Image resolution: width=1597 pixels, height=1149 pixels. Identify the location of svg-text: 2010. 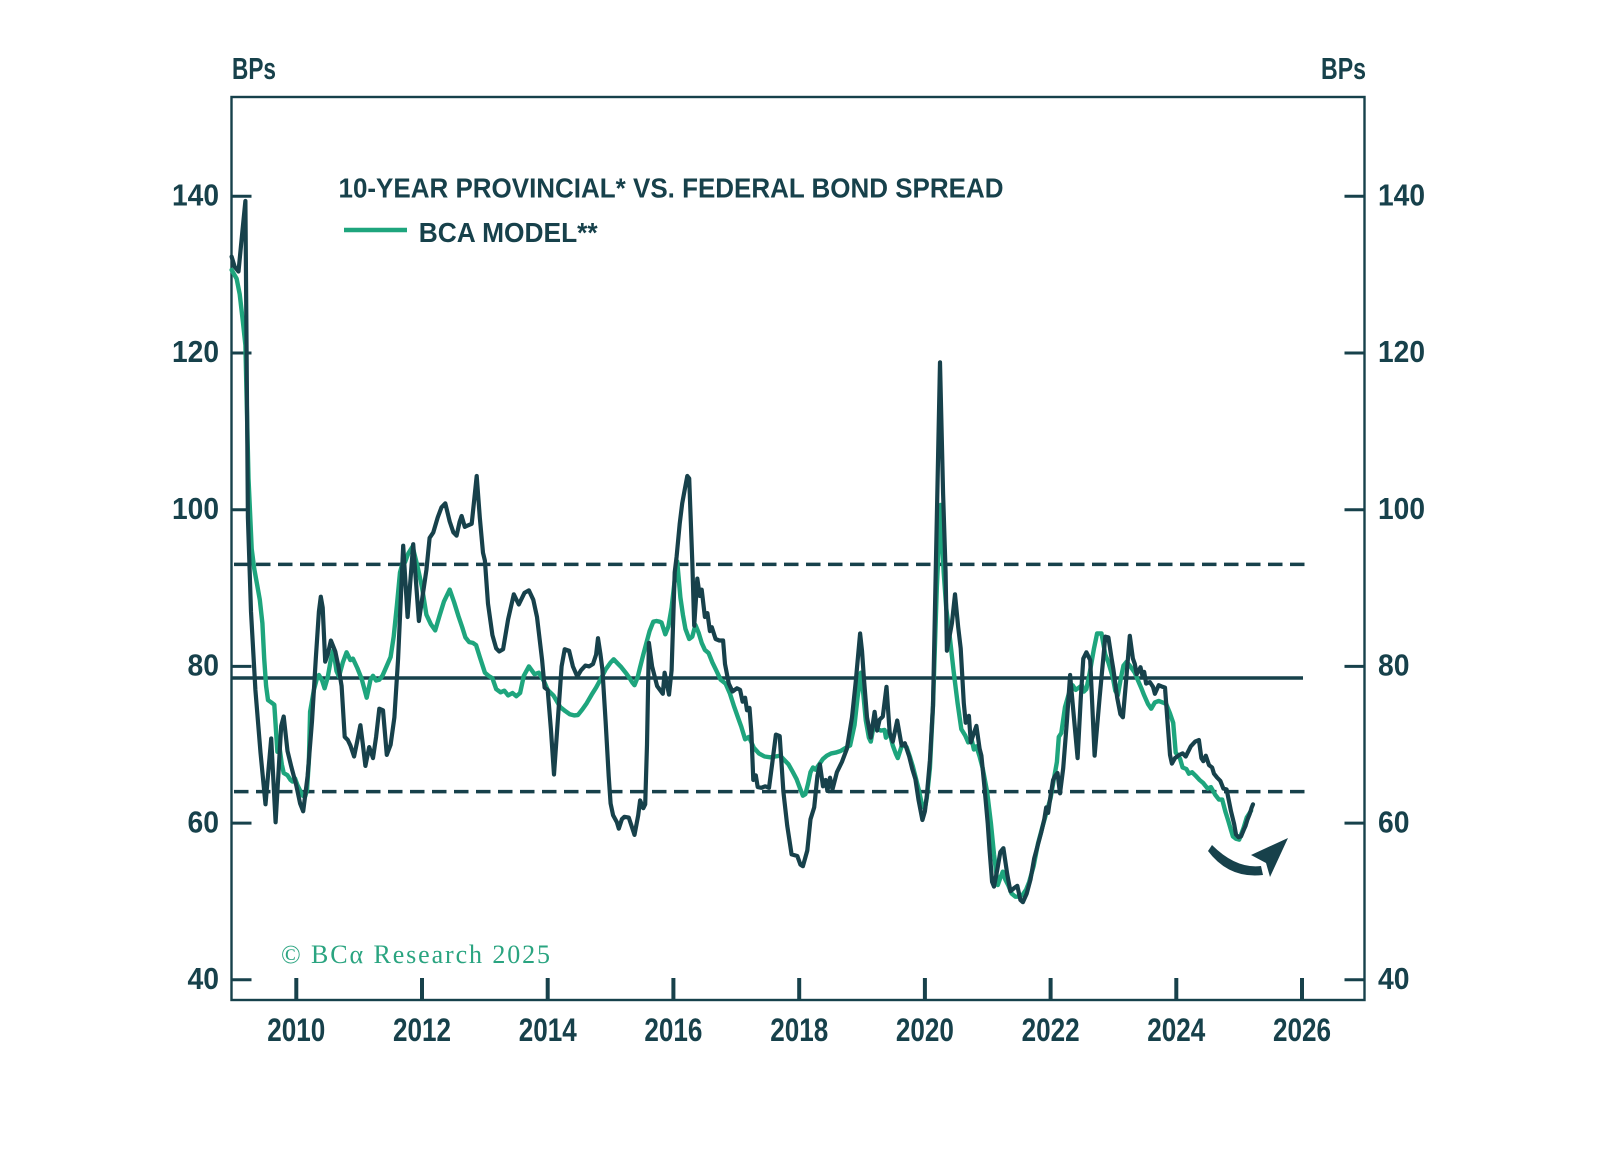
(296, 1030).